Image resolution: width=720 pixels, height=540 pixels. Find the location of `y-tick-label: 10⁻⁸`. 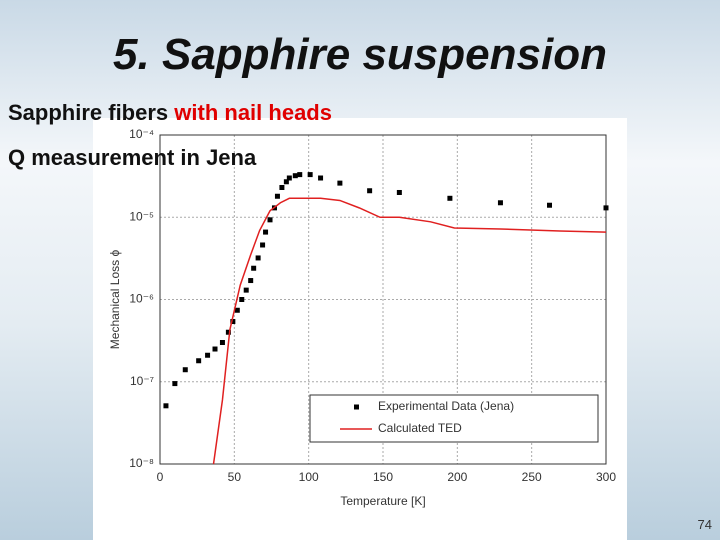

y-tick-label: 10⁻⁸ is located at coordinates (141, 463).